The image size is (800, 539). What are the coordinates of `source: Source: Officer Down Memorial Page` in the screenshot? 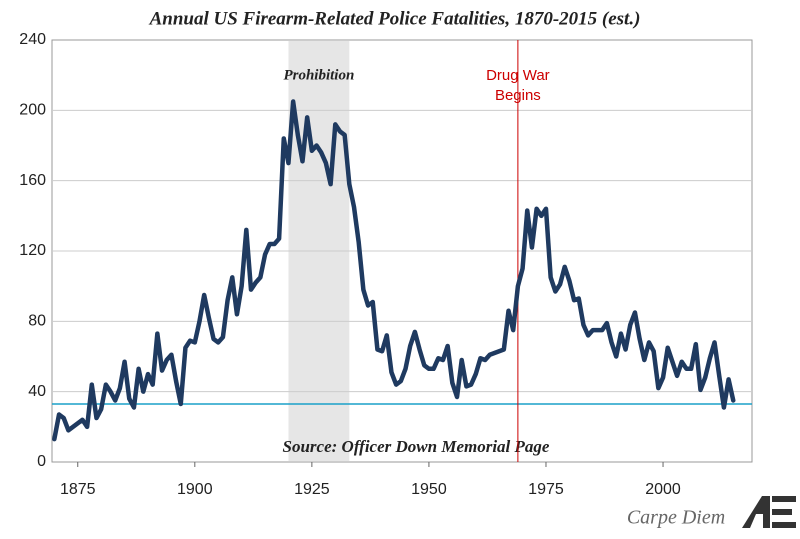 It's located at (416, 446).